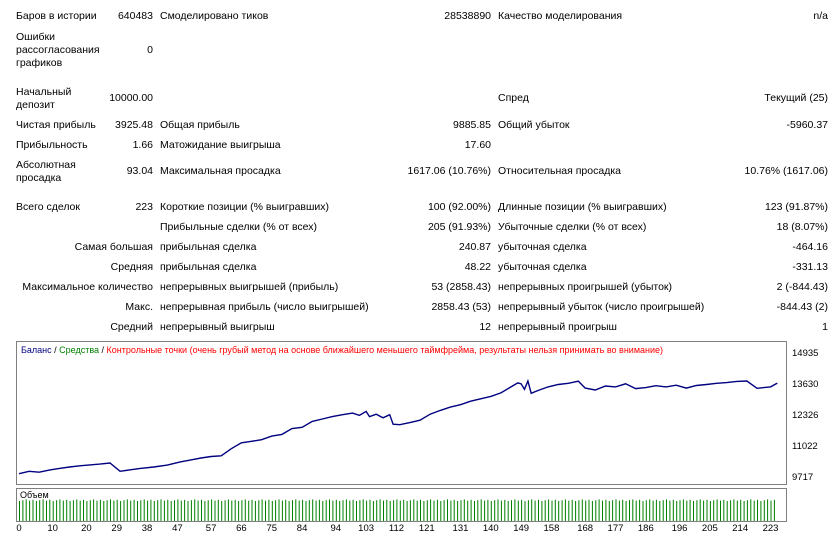 The image size is (837, 538). I want to click on short-positions-value: 100 (92.00%), so click(459, 207).